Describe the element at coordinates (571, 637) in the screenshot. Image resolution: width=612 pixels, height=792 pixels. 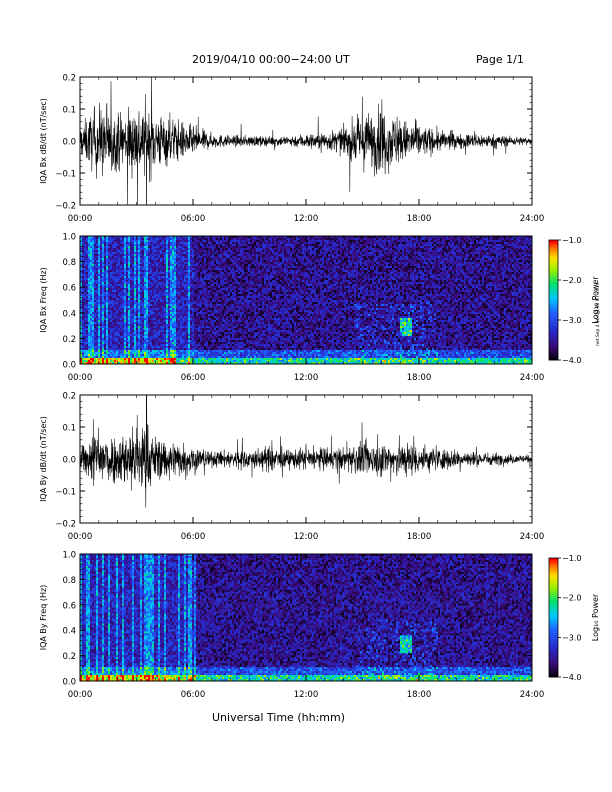
I see `colorbar-tick-label: −3.0` at that location.